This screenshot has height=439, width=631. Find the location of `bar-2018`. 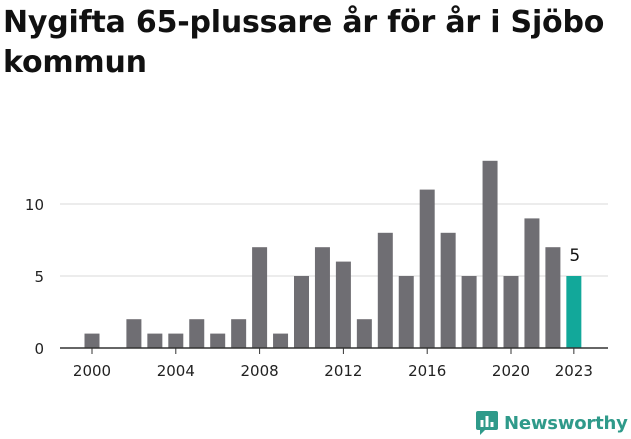

bar-2018 is located at coordinates (469, 312).